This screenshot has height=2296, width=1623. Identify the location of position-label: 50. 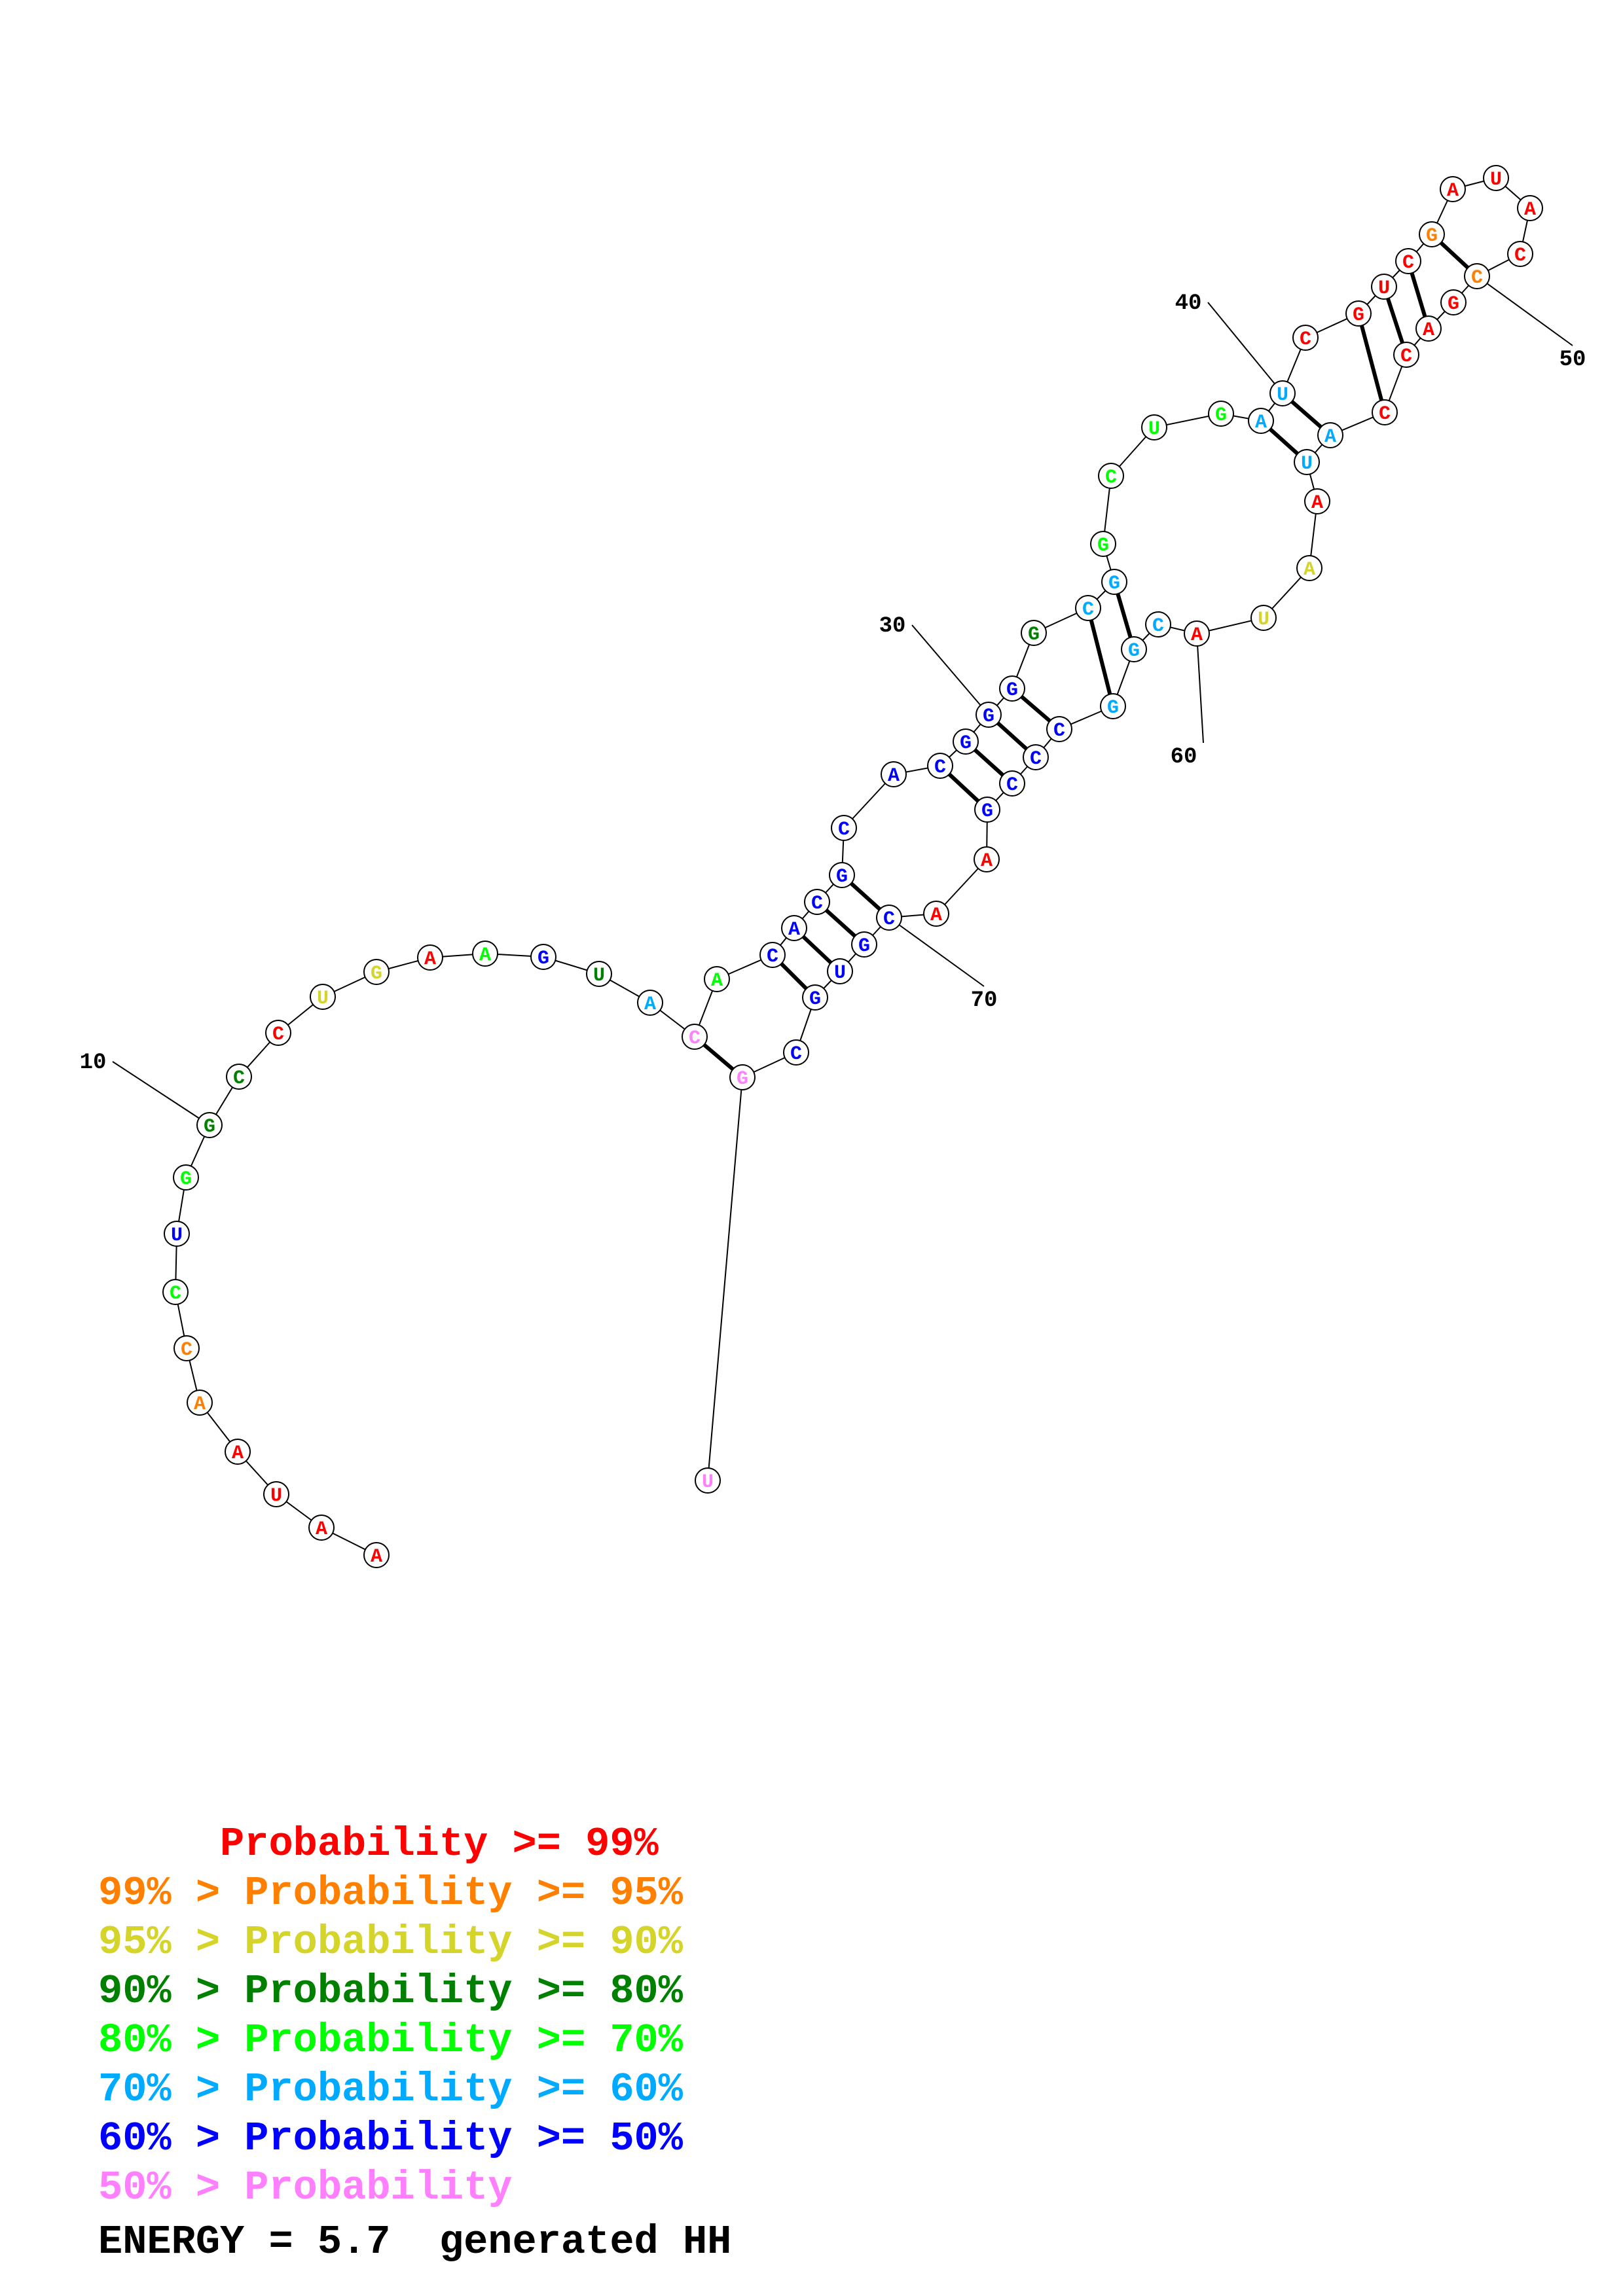
(1572, 360).